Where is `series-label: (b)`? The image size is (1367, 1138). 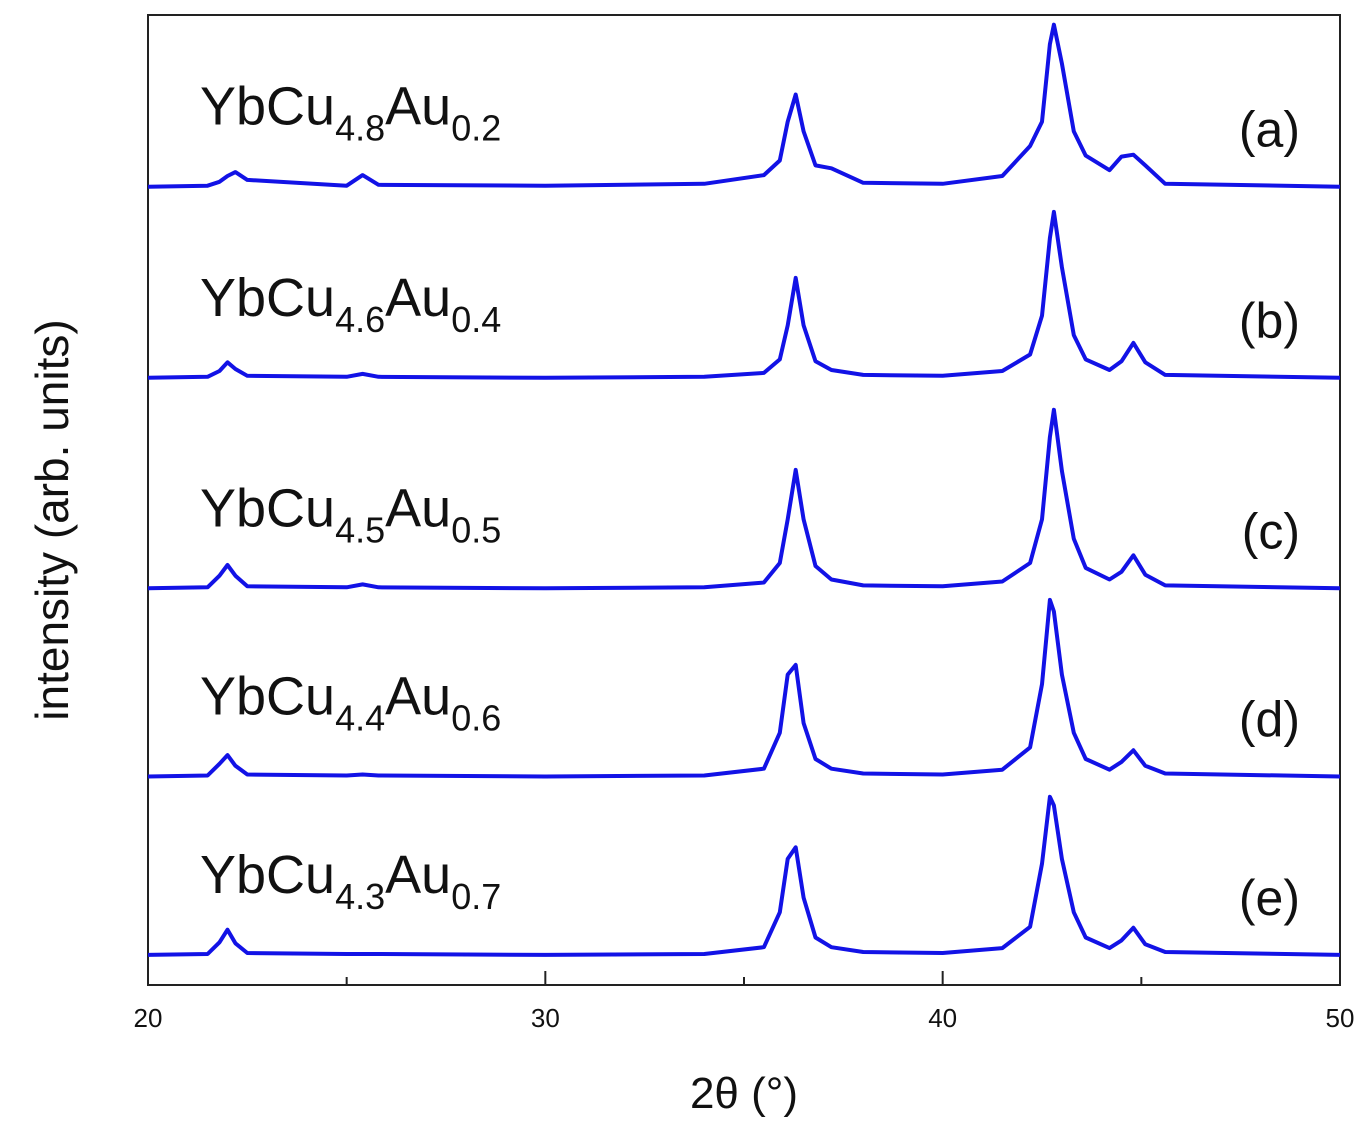
series-label: (b) is located at coordinates (1269, 321).